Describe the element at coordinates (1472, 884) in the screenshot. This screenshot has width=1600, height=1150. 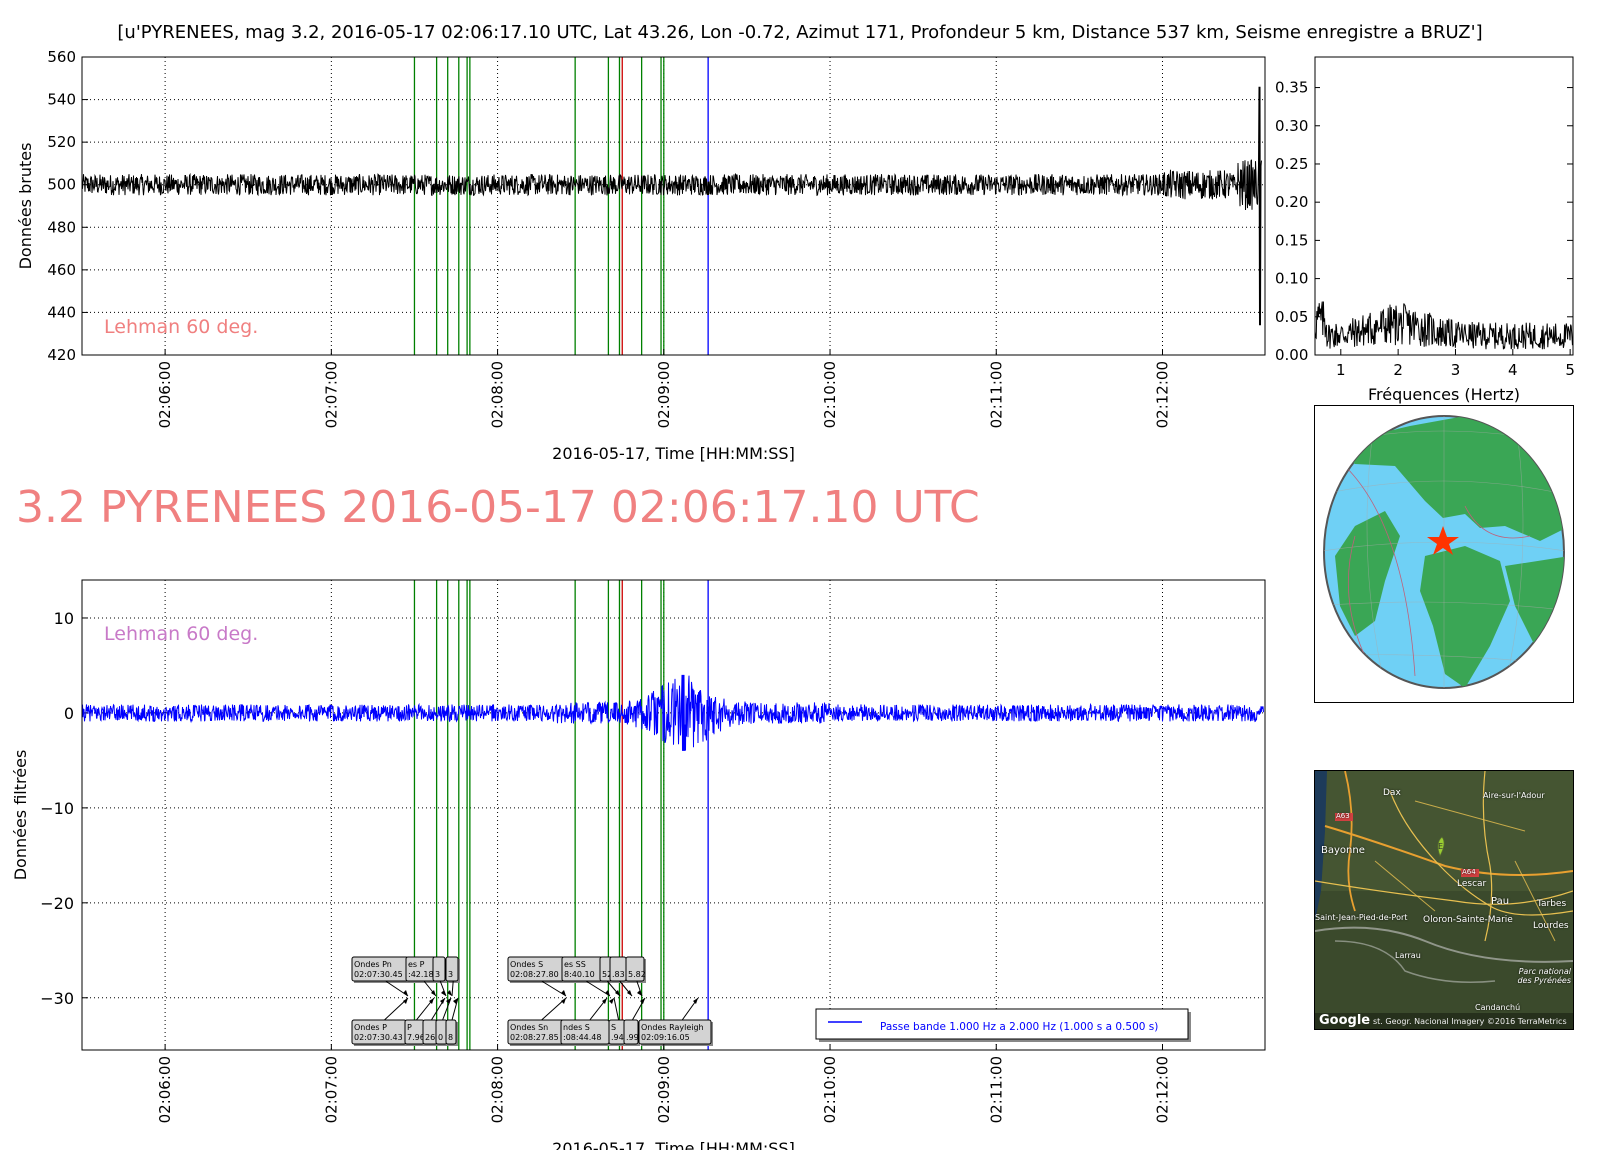
I see `map-label-lescar: Lescar` at that location.